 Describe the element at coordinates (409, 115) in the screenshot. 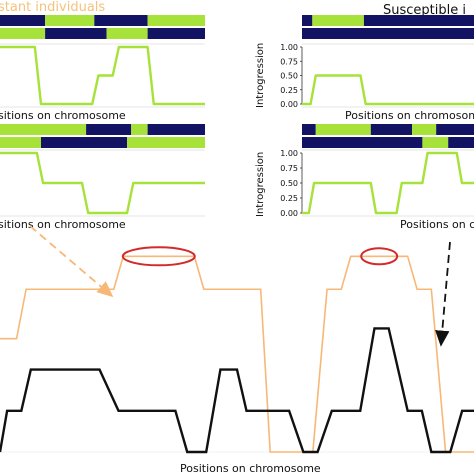

I see `panel-xlabel-right-top: Positions on chromosome` at that location.